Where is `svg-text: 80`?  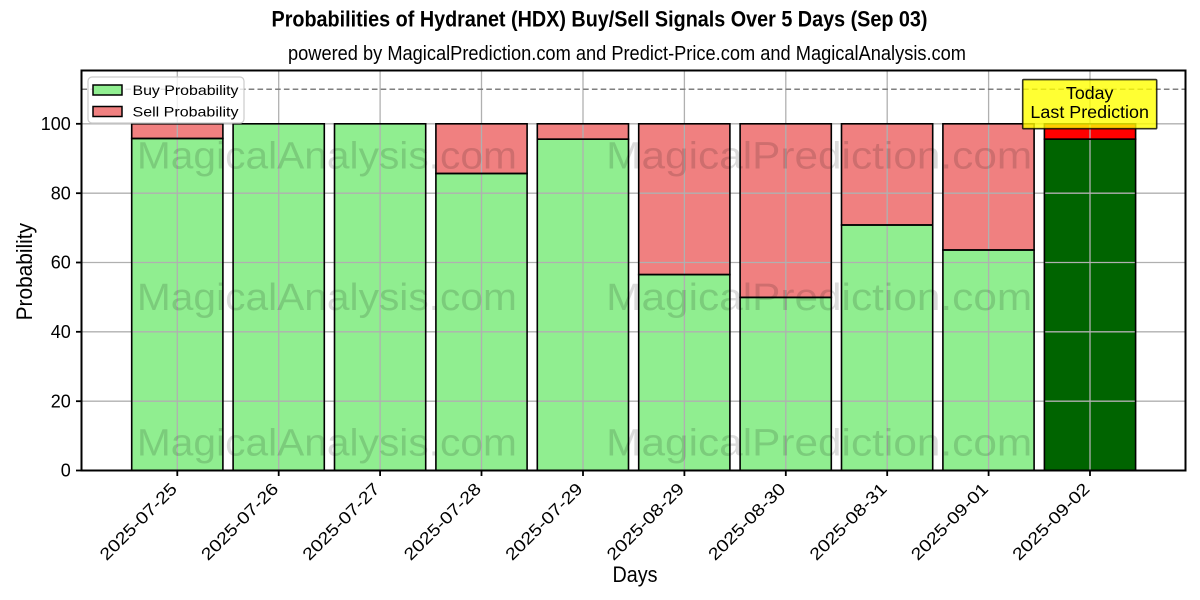 svg-text: 80 is located at coordinates (61, 193).